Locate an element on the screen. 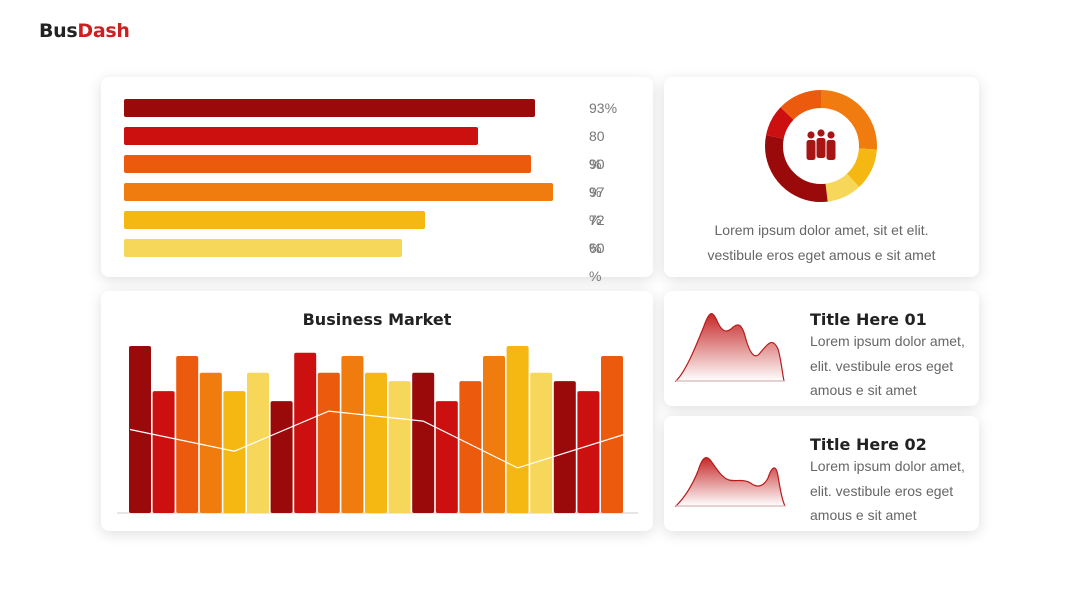  business-market-chart is located at coordinates (377, 430).